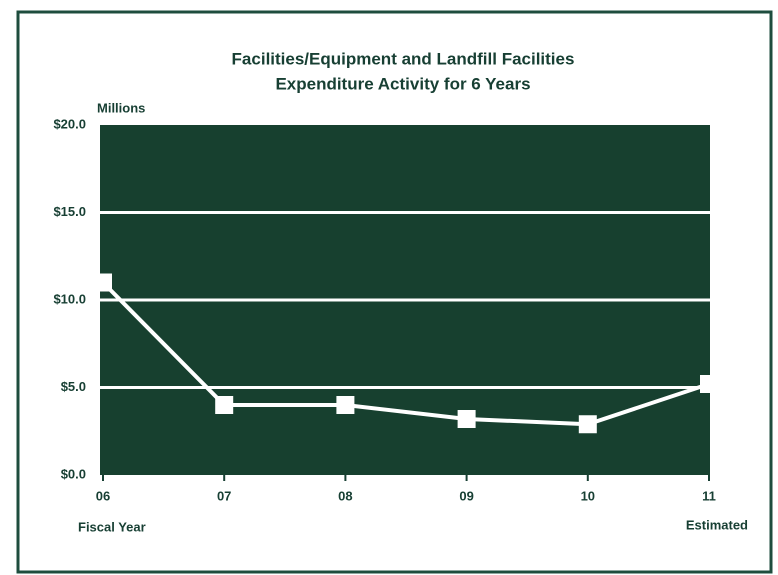 The height and width of the screenshot is (575, 778). Describe the element at coordinates (103, 495) in the screenshot. I see `x-tick-label: 06` at that location.